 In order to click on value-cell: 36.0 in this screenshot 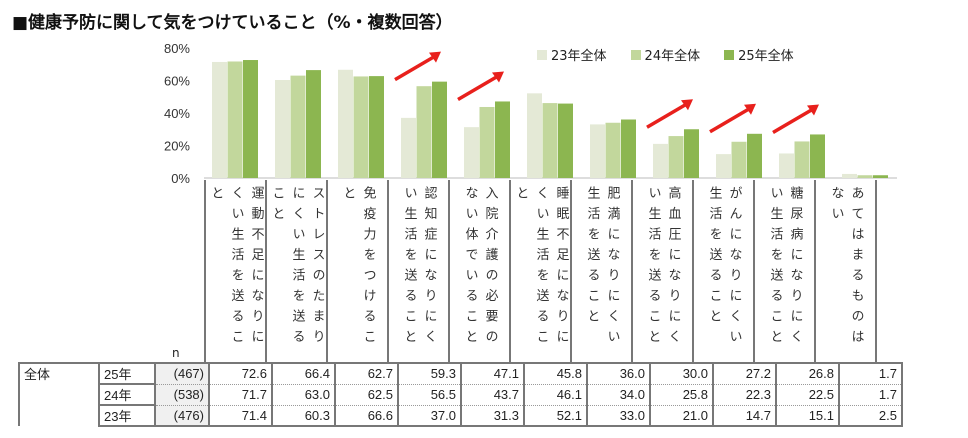, I will do `click(618, 373)`.